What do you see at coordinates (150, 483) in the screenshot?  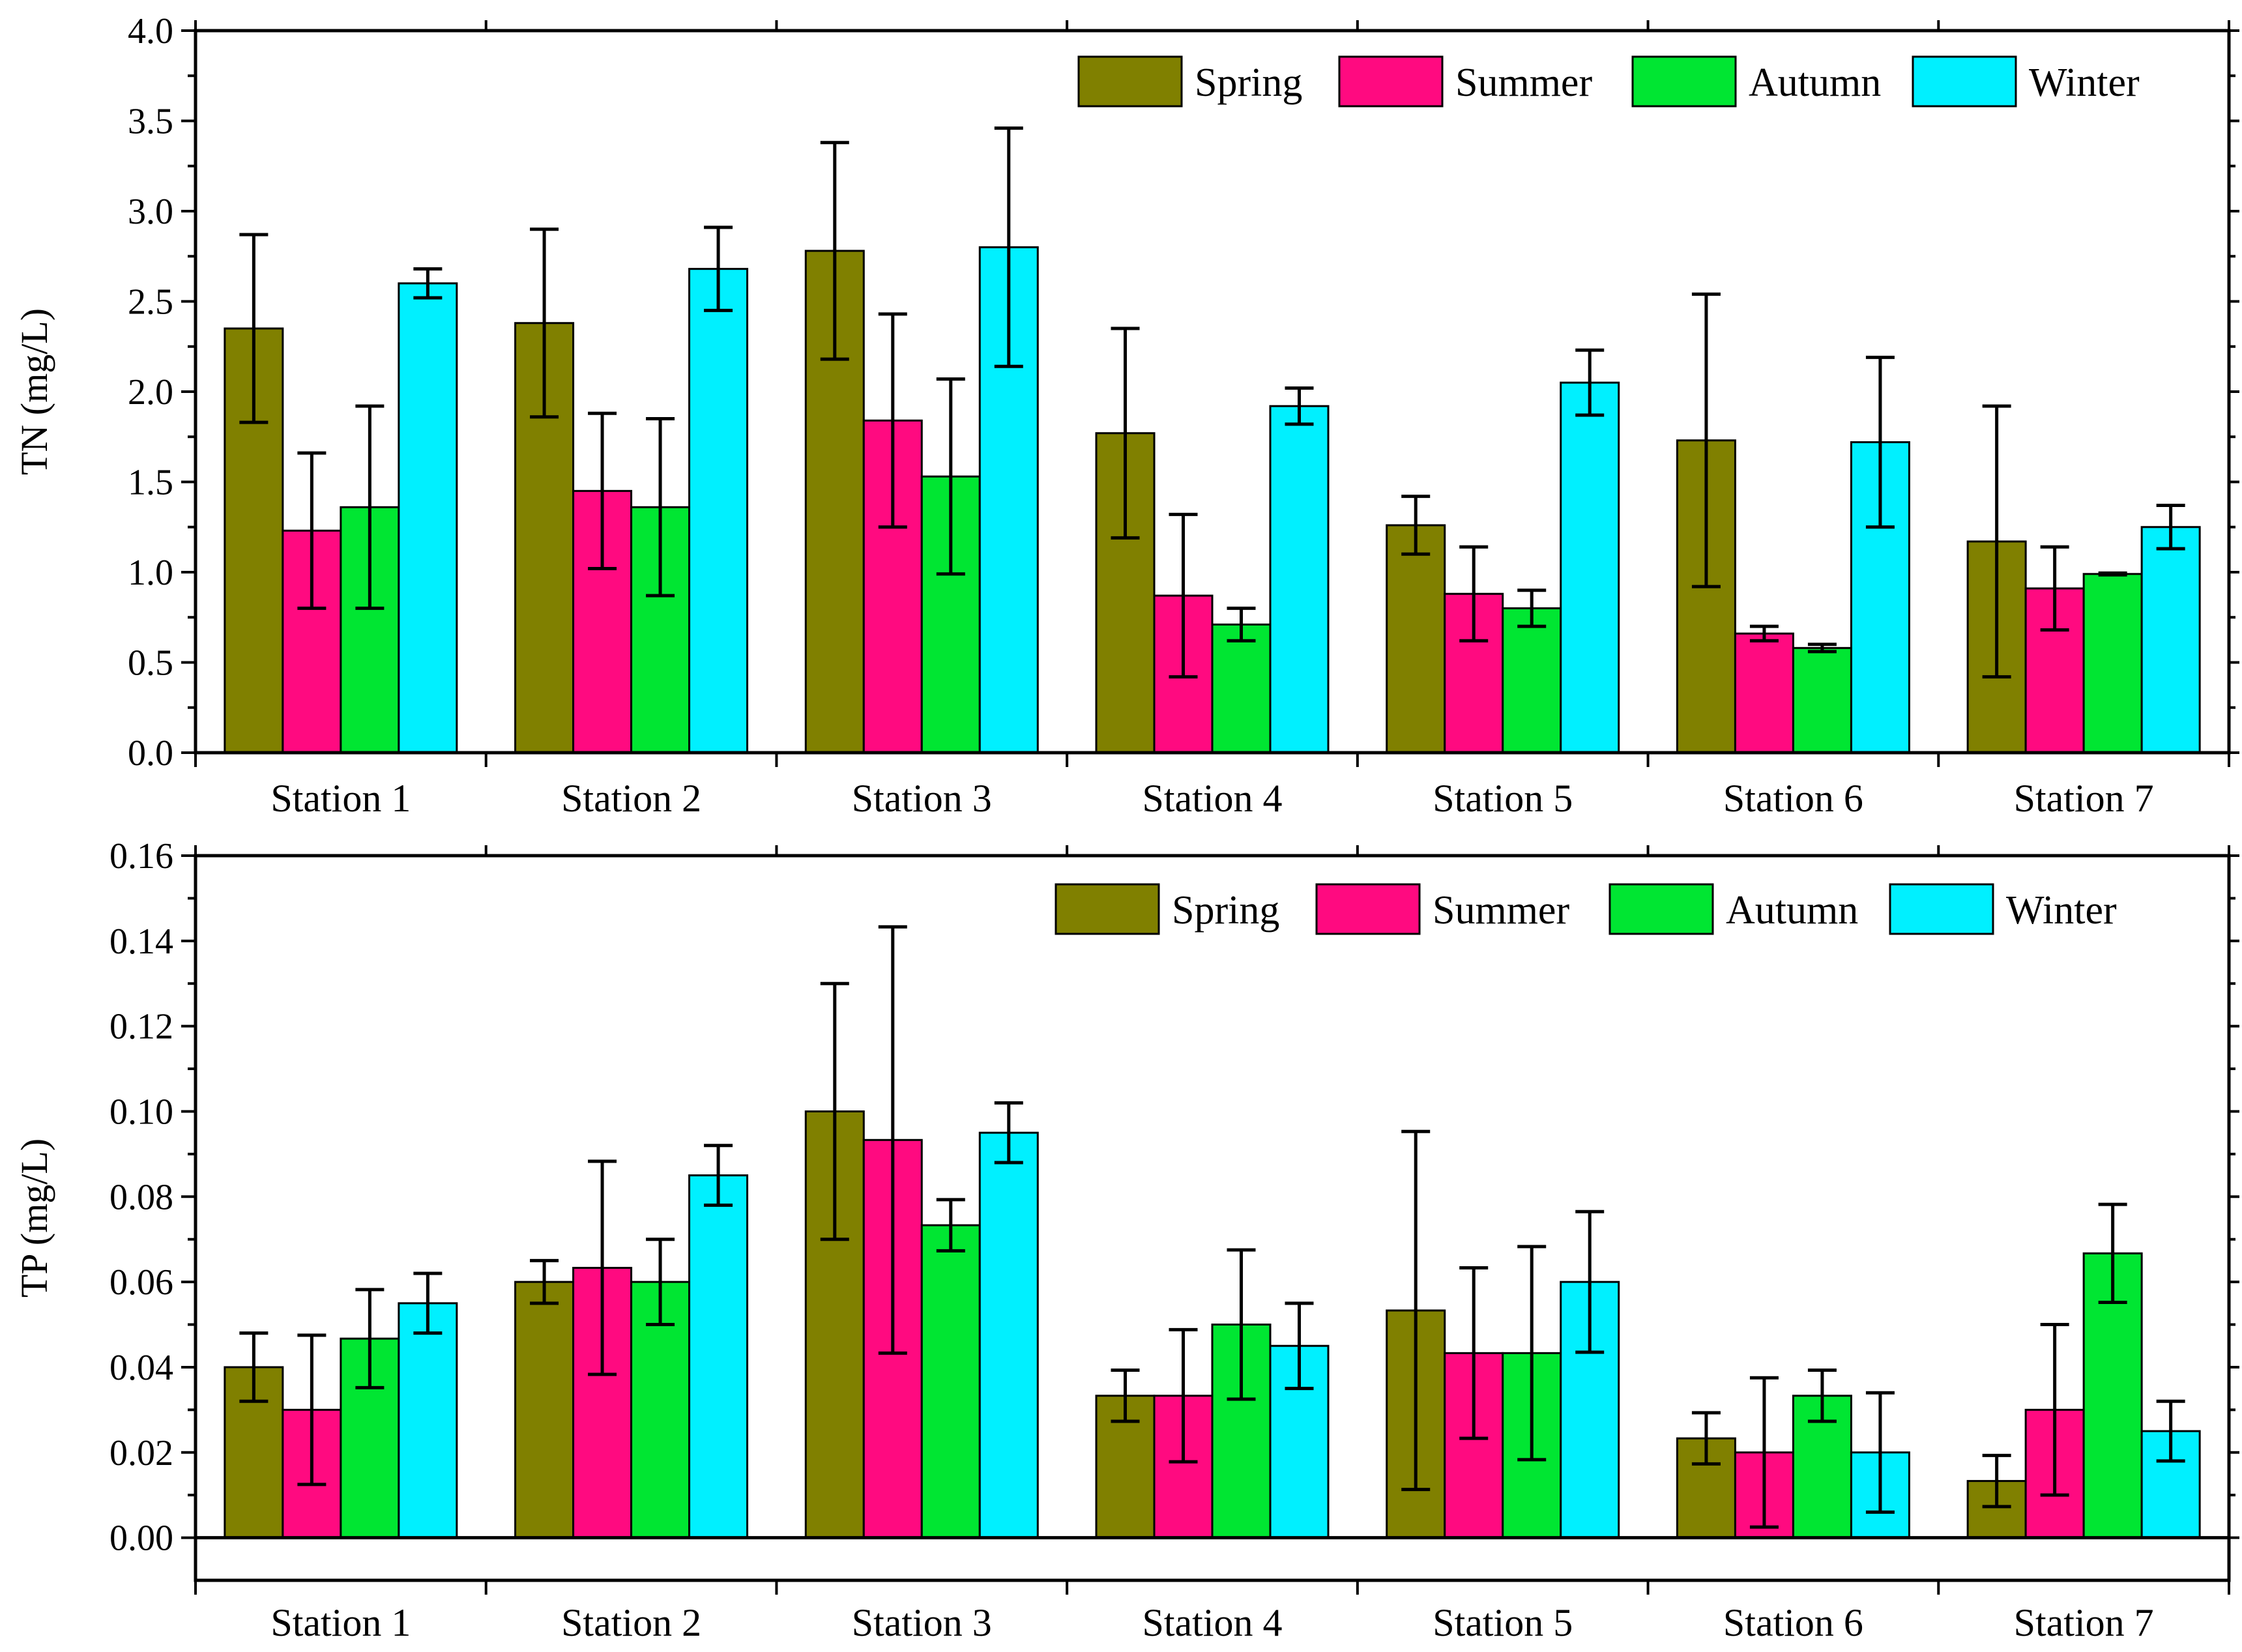 I see `tn-ytick-label: 1.5` at bounding box center [150, 483].